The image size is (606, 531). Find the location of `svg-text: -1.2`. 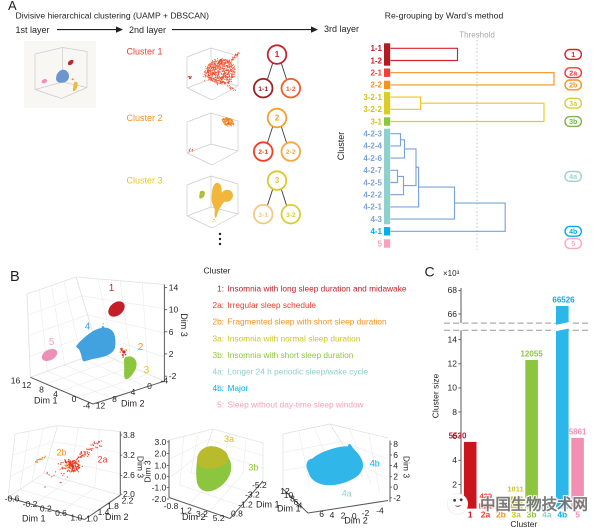

svg-text: -1.2 is located at coordinates (245, 505).